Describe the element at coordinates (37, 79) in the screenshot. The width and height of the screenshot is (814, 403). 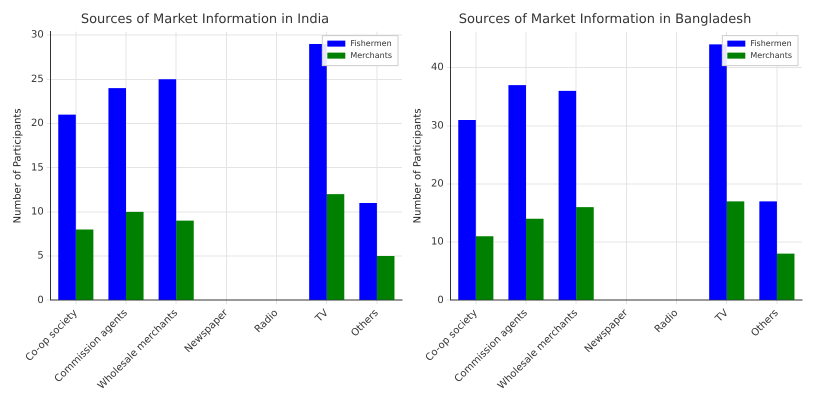
I see `y-tick-label: 25` at that location.